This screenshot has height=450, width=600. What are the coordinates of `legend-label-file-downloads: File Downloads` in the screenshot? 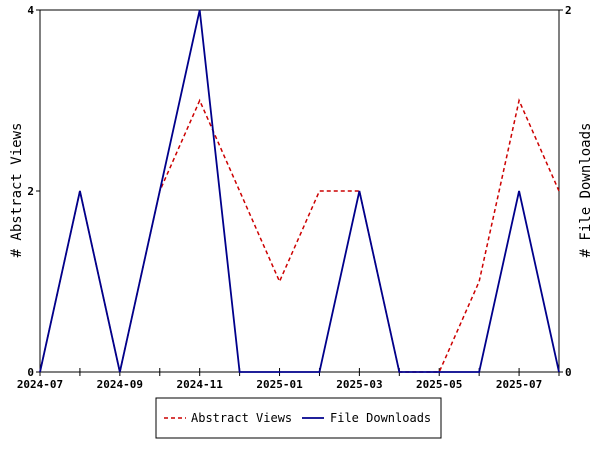 It's located at (380, 418).